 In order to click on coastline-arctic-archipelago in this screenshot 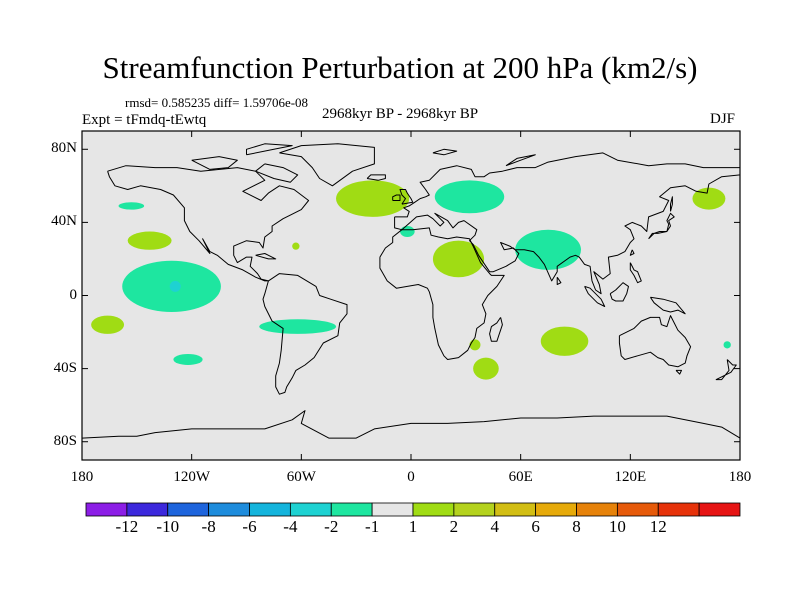, I will do `click(214, 163)`.